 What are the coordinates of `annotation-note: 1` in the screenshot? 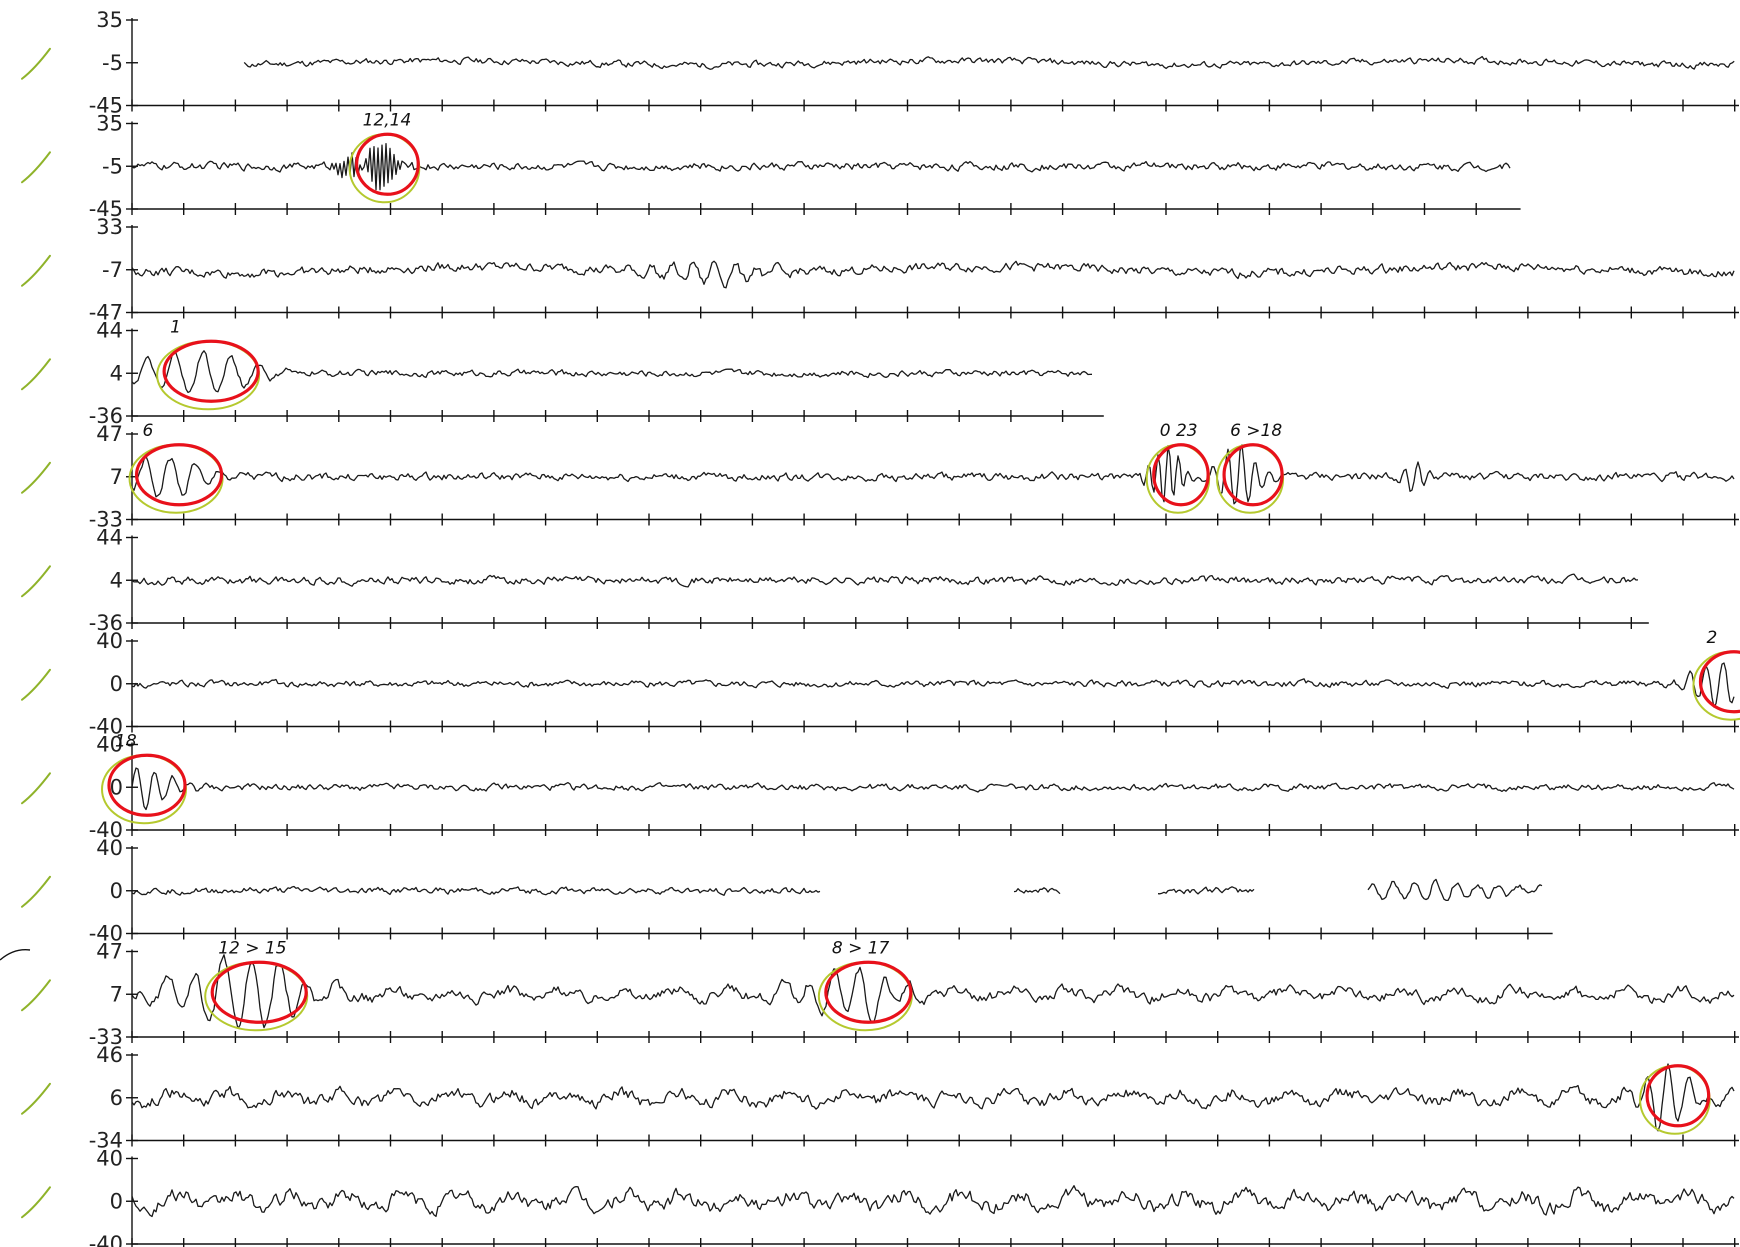 It's located at (175, 328).